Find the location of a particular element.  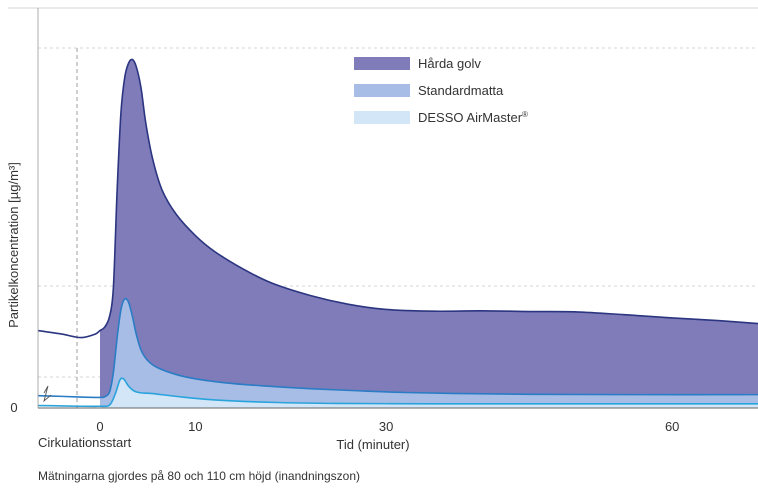

tick-labels: 0 10 30 60 0 is located at coordinates (344, 417).